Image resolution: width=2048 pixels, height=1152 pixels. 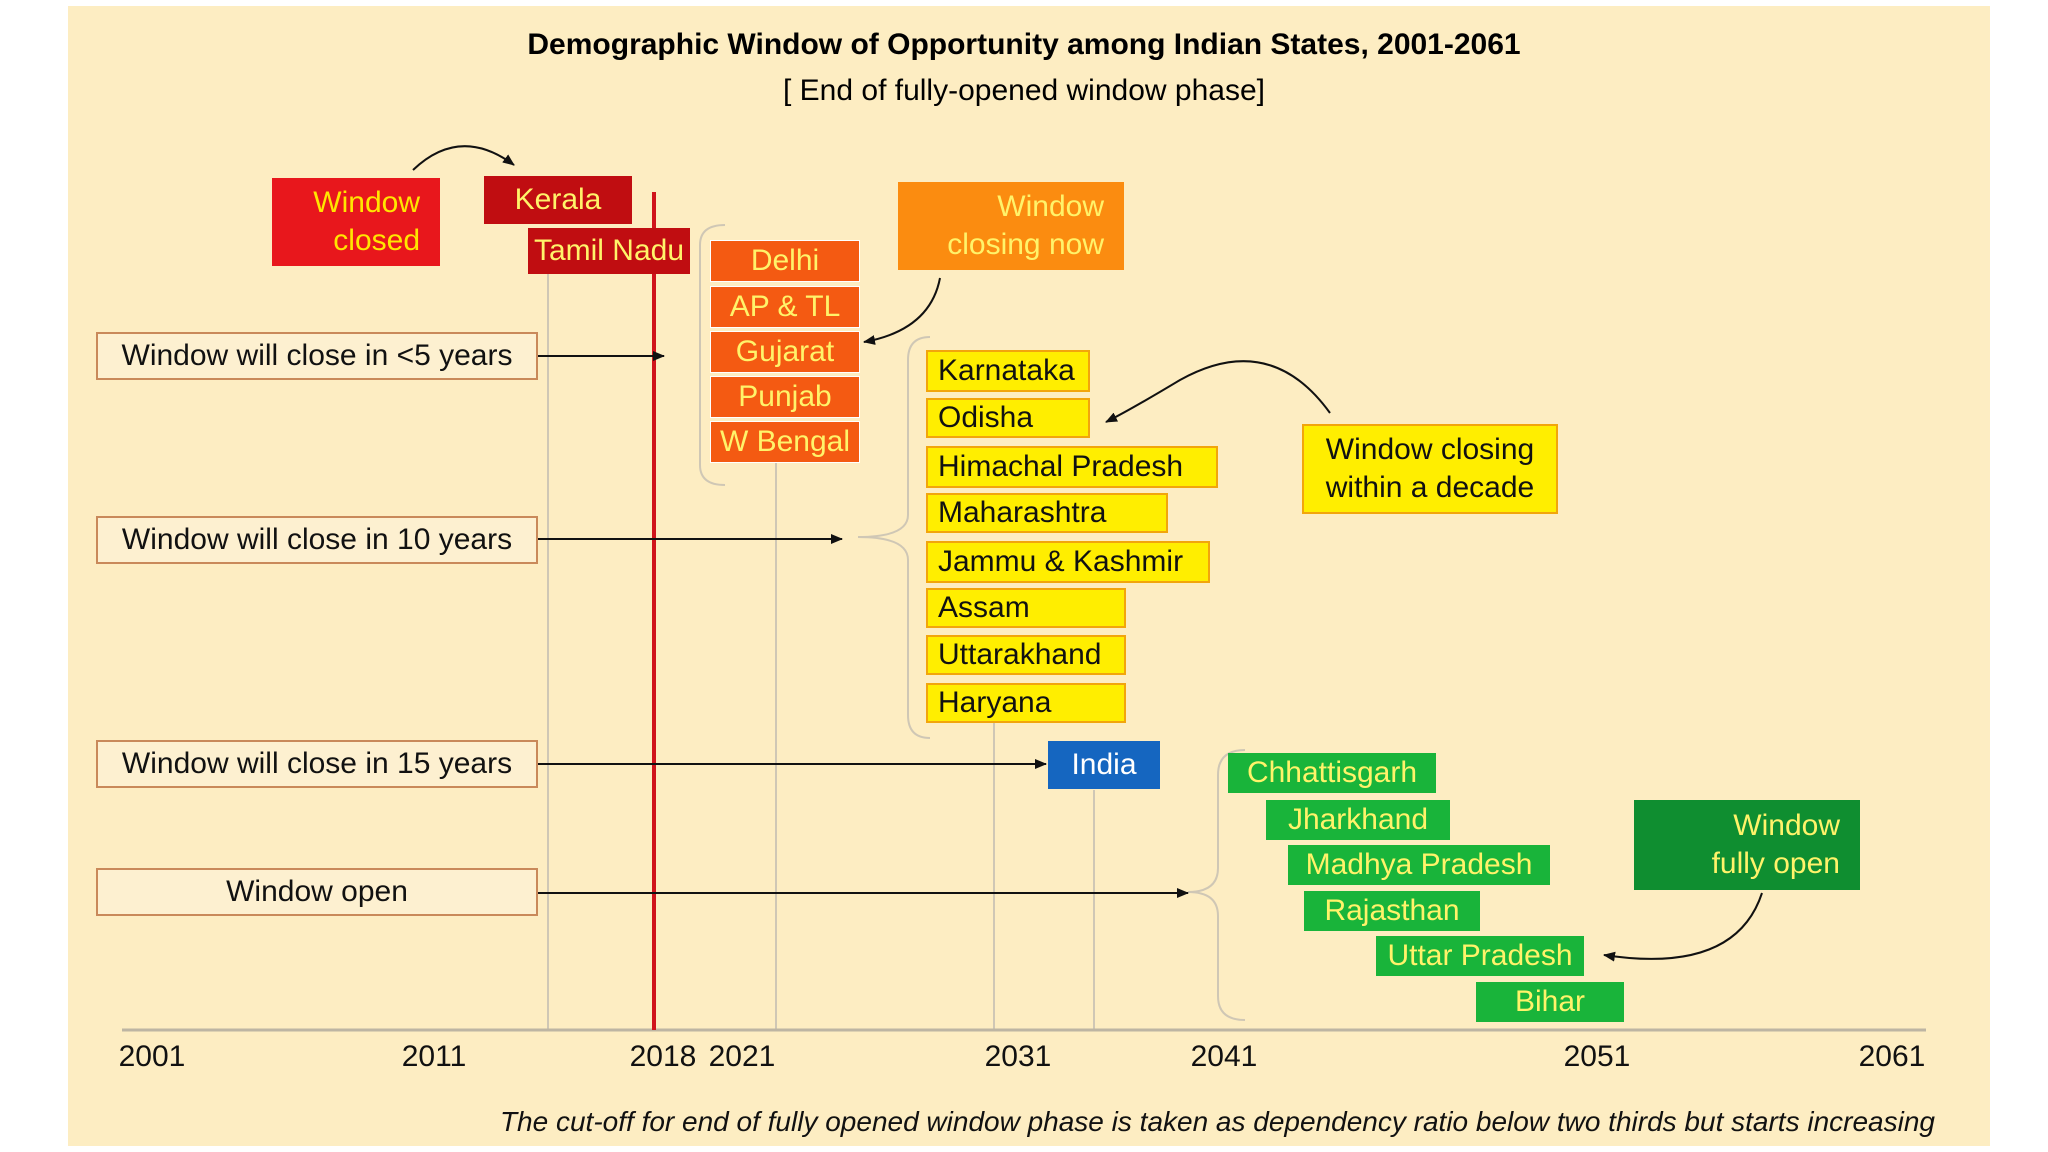 I want to click on state-ap-tl: AP & TL, so click(x=785, y=307).